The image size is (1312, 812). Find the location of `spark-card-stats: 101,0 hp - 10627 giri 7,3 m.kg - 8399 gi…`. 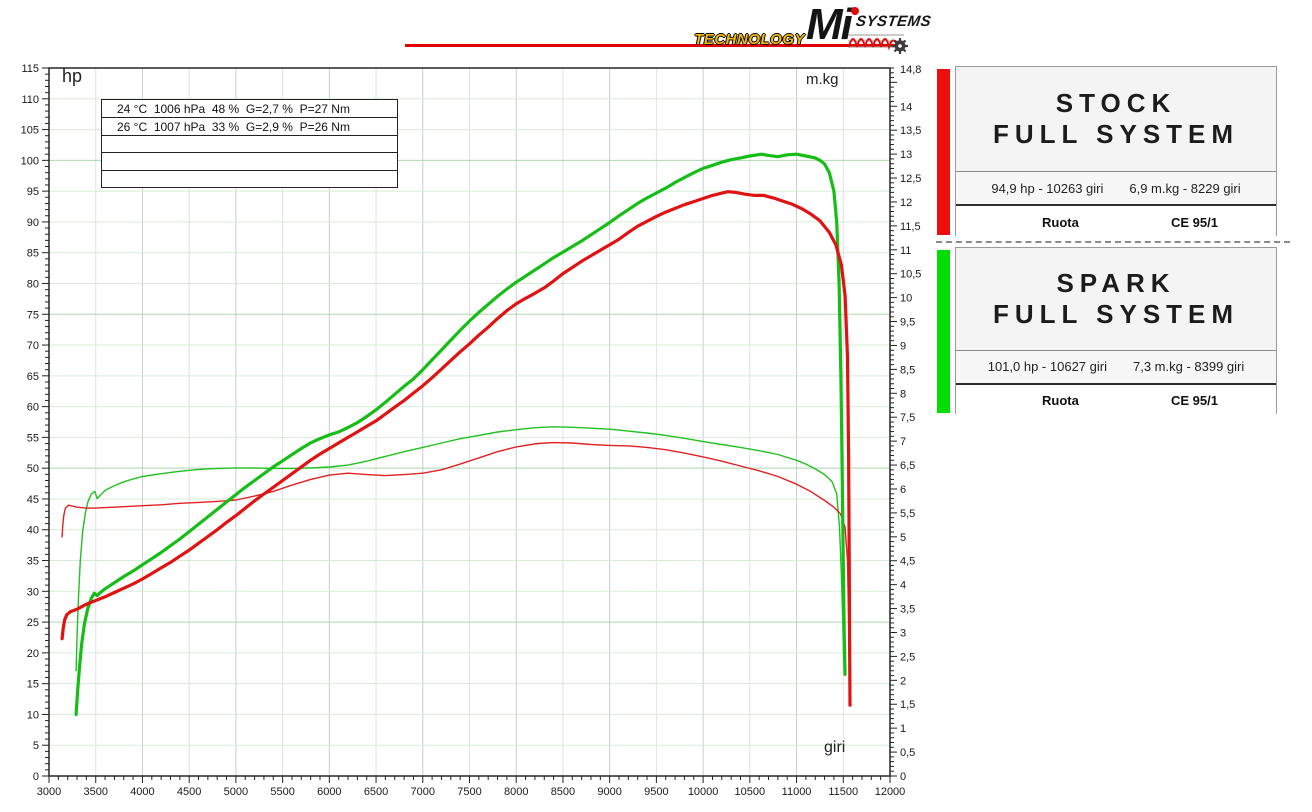

spark-card-stats: 101,0 hp - 10627 giri 7,3 m.kg - 8399 gi… is located at coordinates (1116, 366).